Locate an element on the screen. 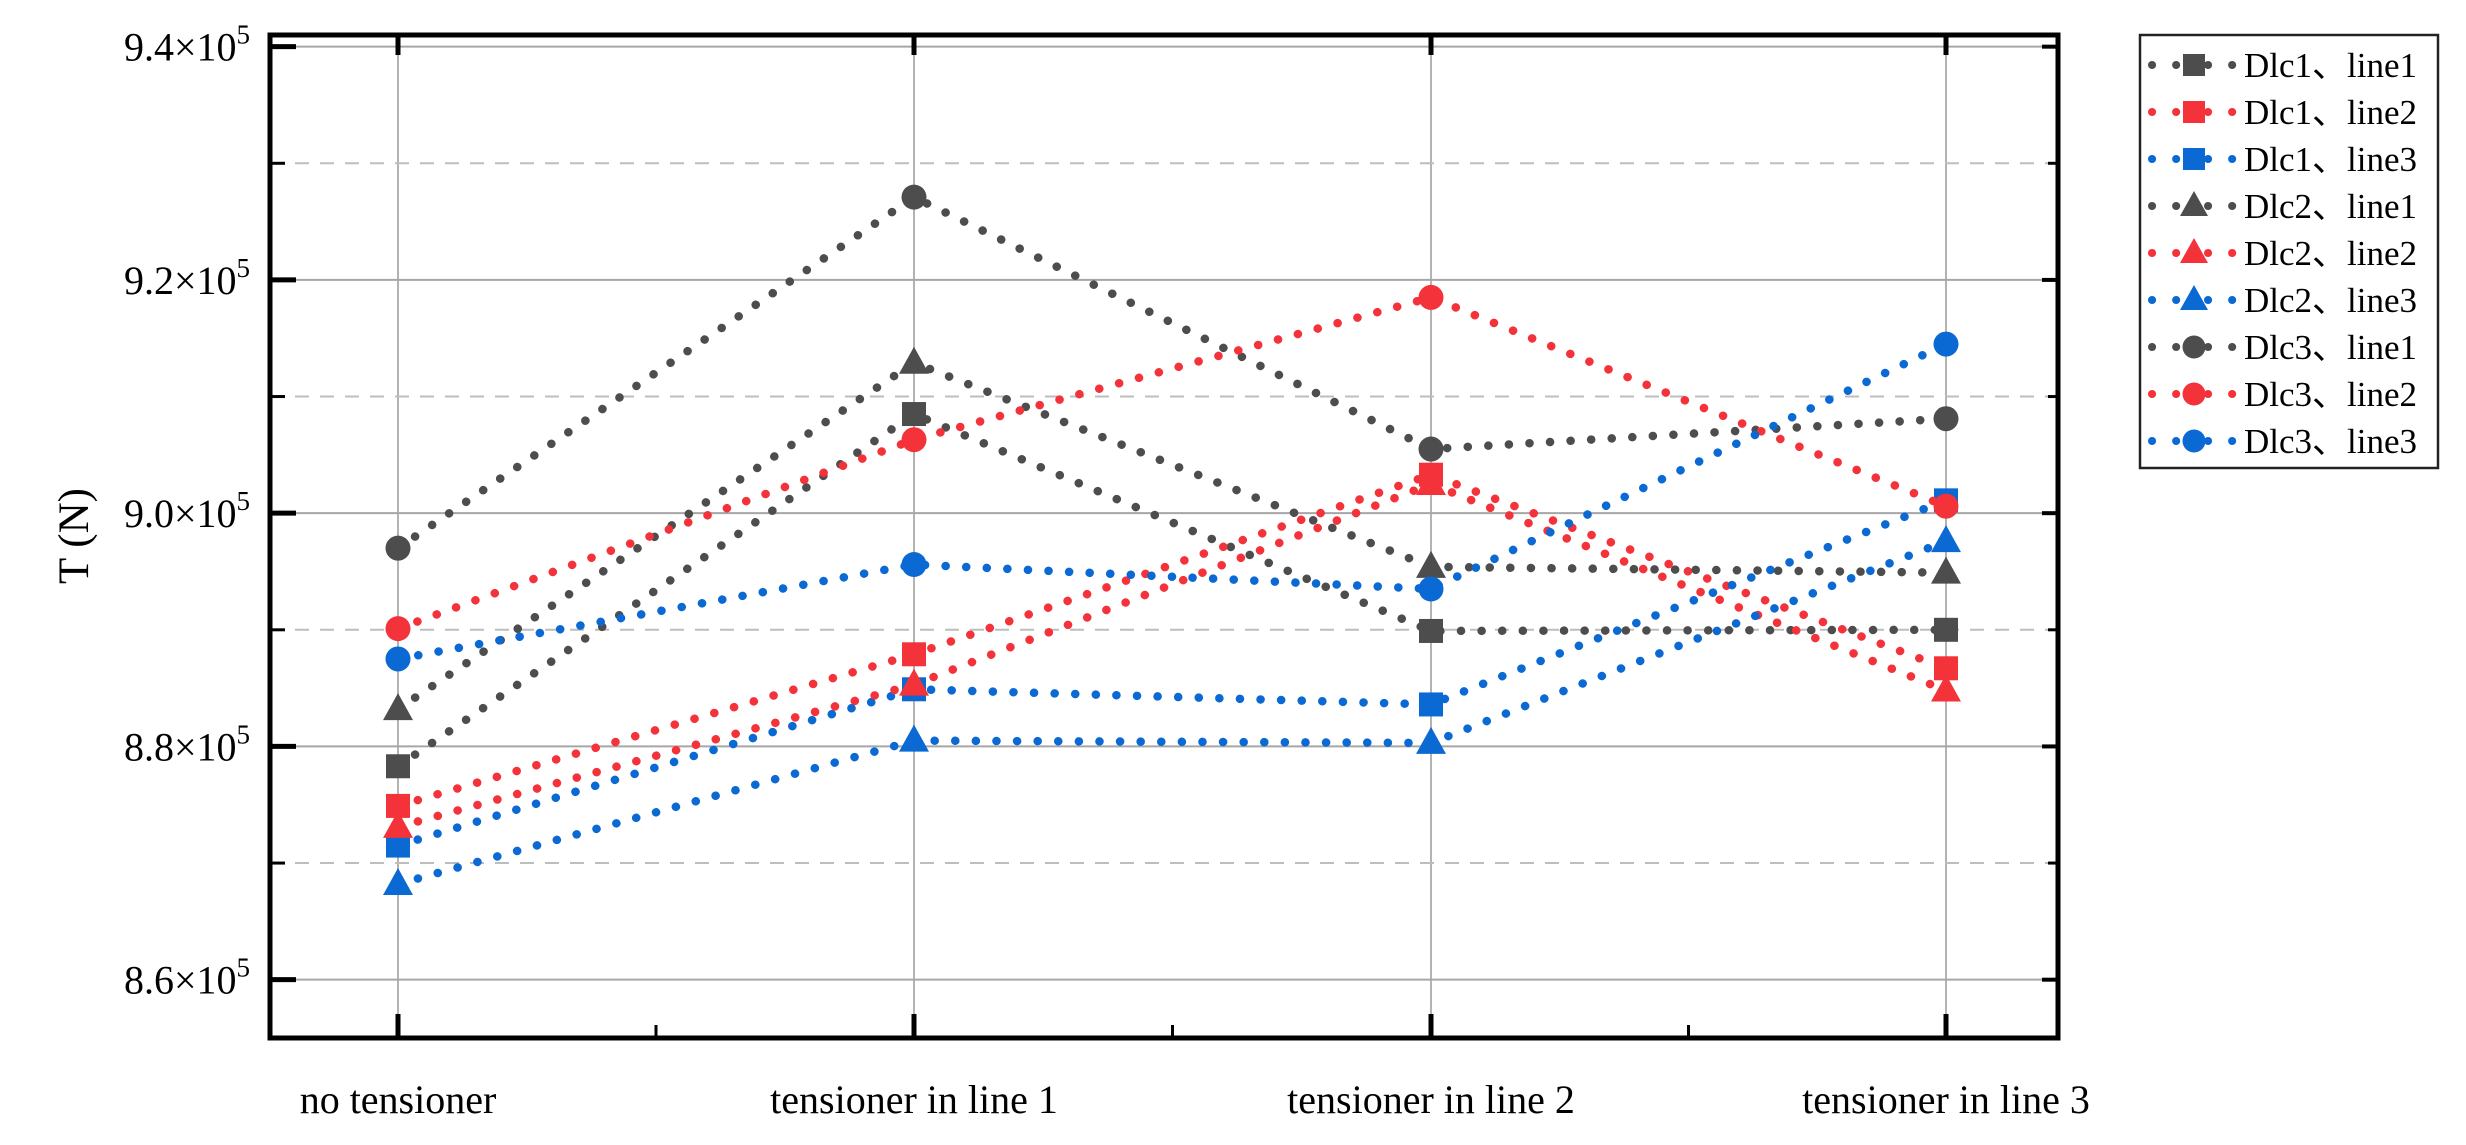 This screenshot has height=1145, width=2466. x-tick-label: tensioner in line 2 is located at coordinates (1431, 1099).